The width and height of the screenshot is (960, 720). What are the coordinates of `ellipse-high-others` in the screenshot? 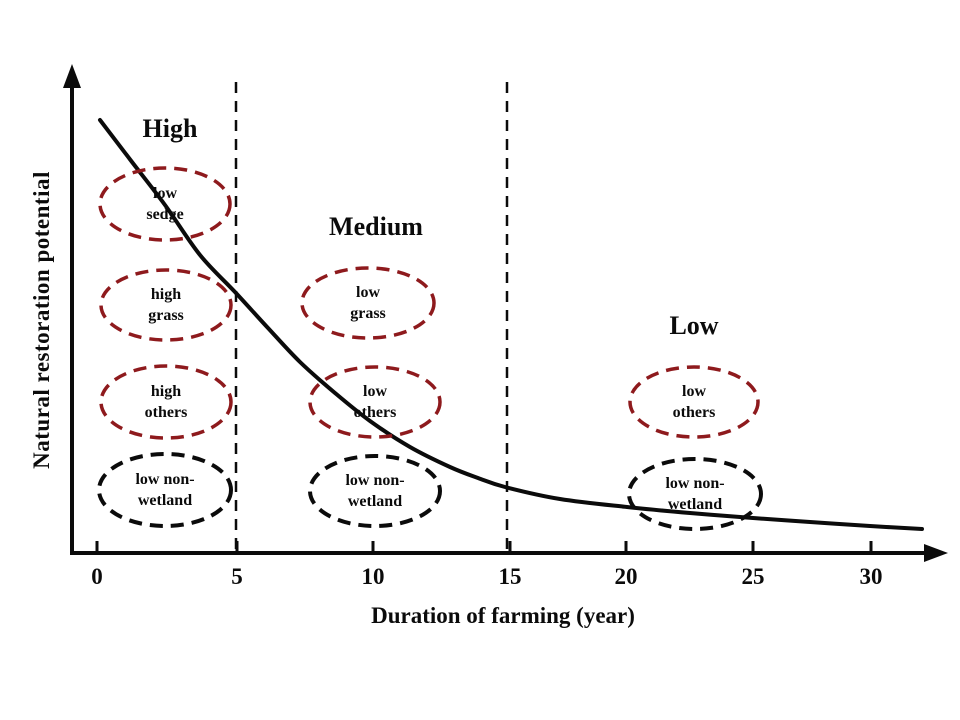 It's located at (166, 402).